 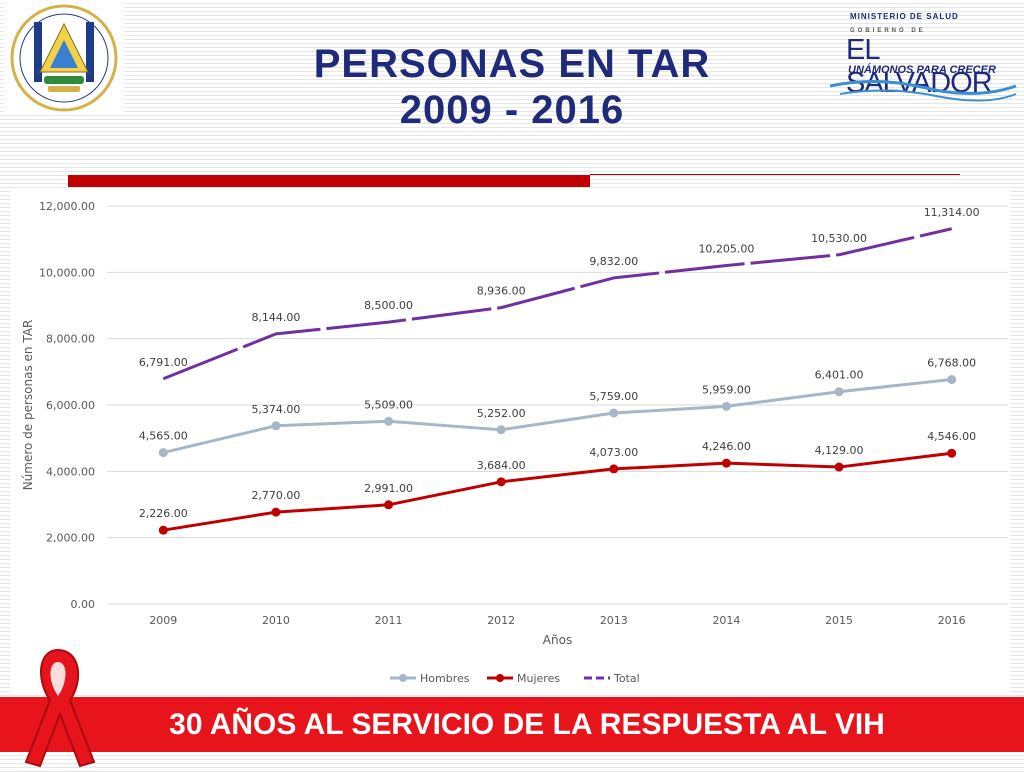 What do you see at coordinates (275, 409) in the screenshot?
I see `data-label: 5,374.00` at bounding box center [275, 409].